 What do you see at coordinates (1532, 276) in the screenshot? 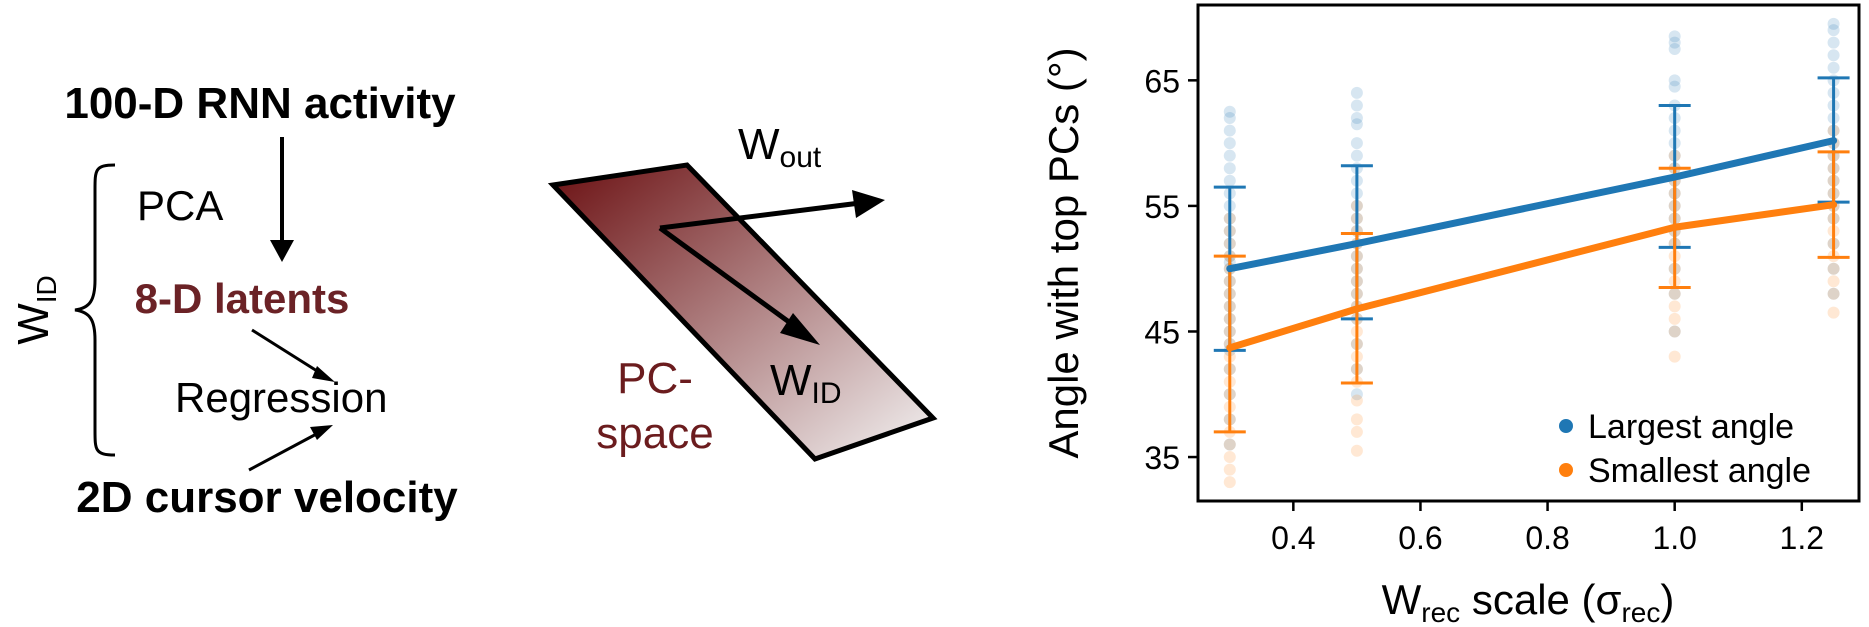
I see `smallest-angle-line` at bounding box center [1532, 276].